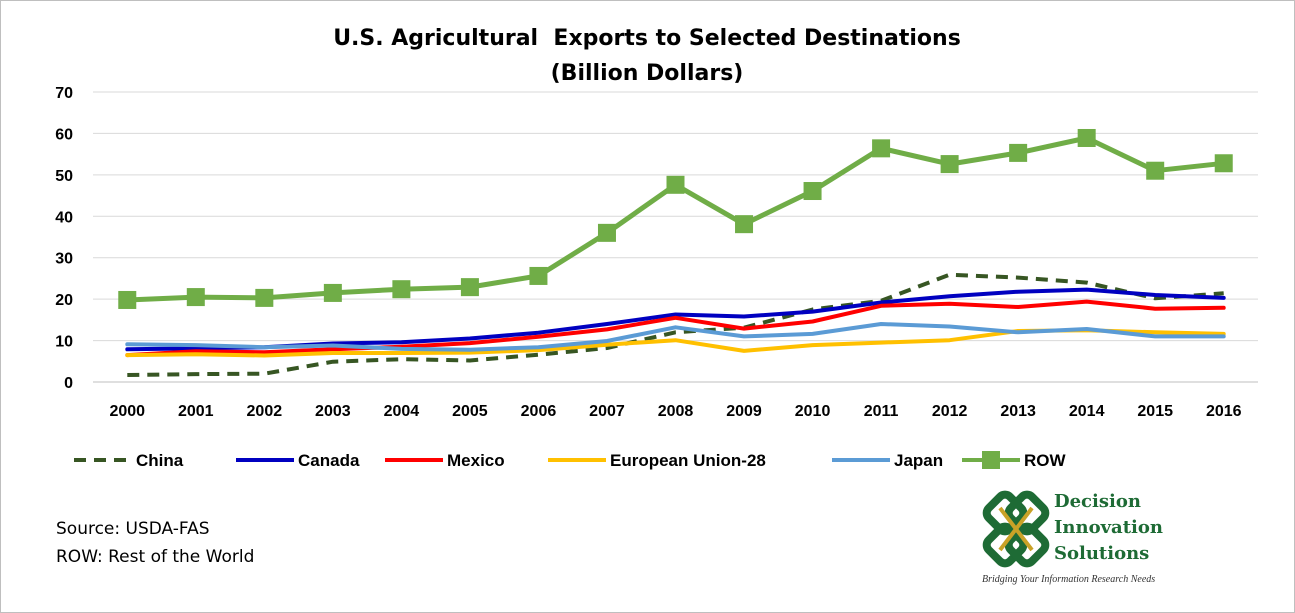 This screenshot has width=1295, height=613. What do you see at coordinates (1018, 411) in the screenshot?
I see `x-tick-label: 2013` at bounding box center [1018, 411].